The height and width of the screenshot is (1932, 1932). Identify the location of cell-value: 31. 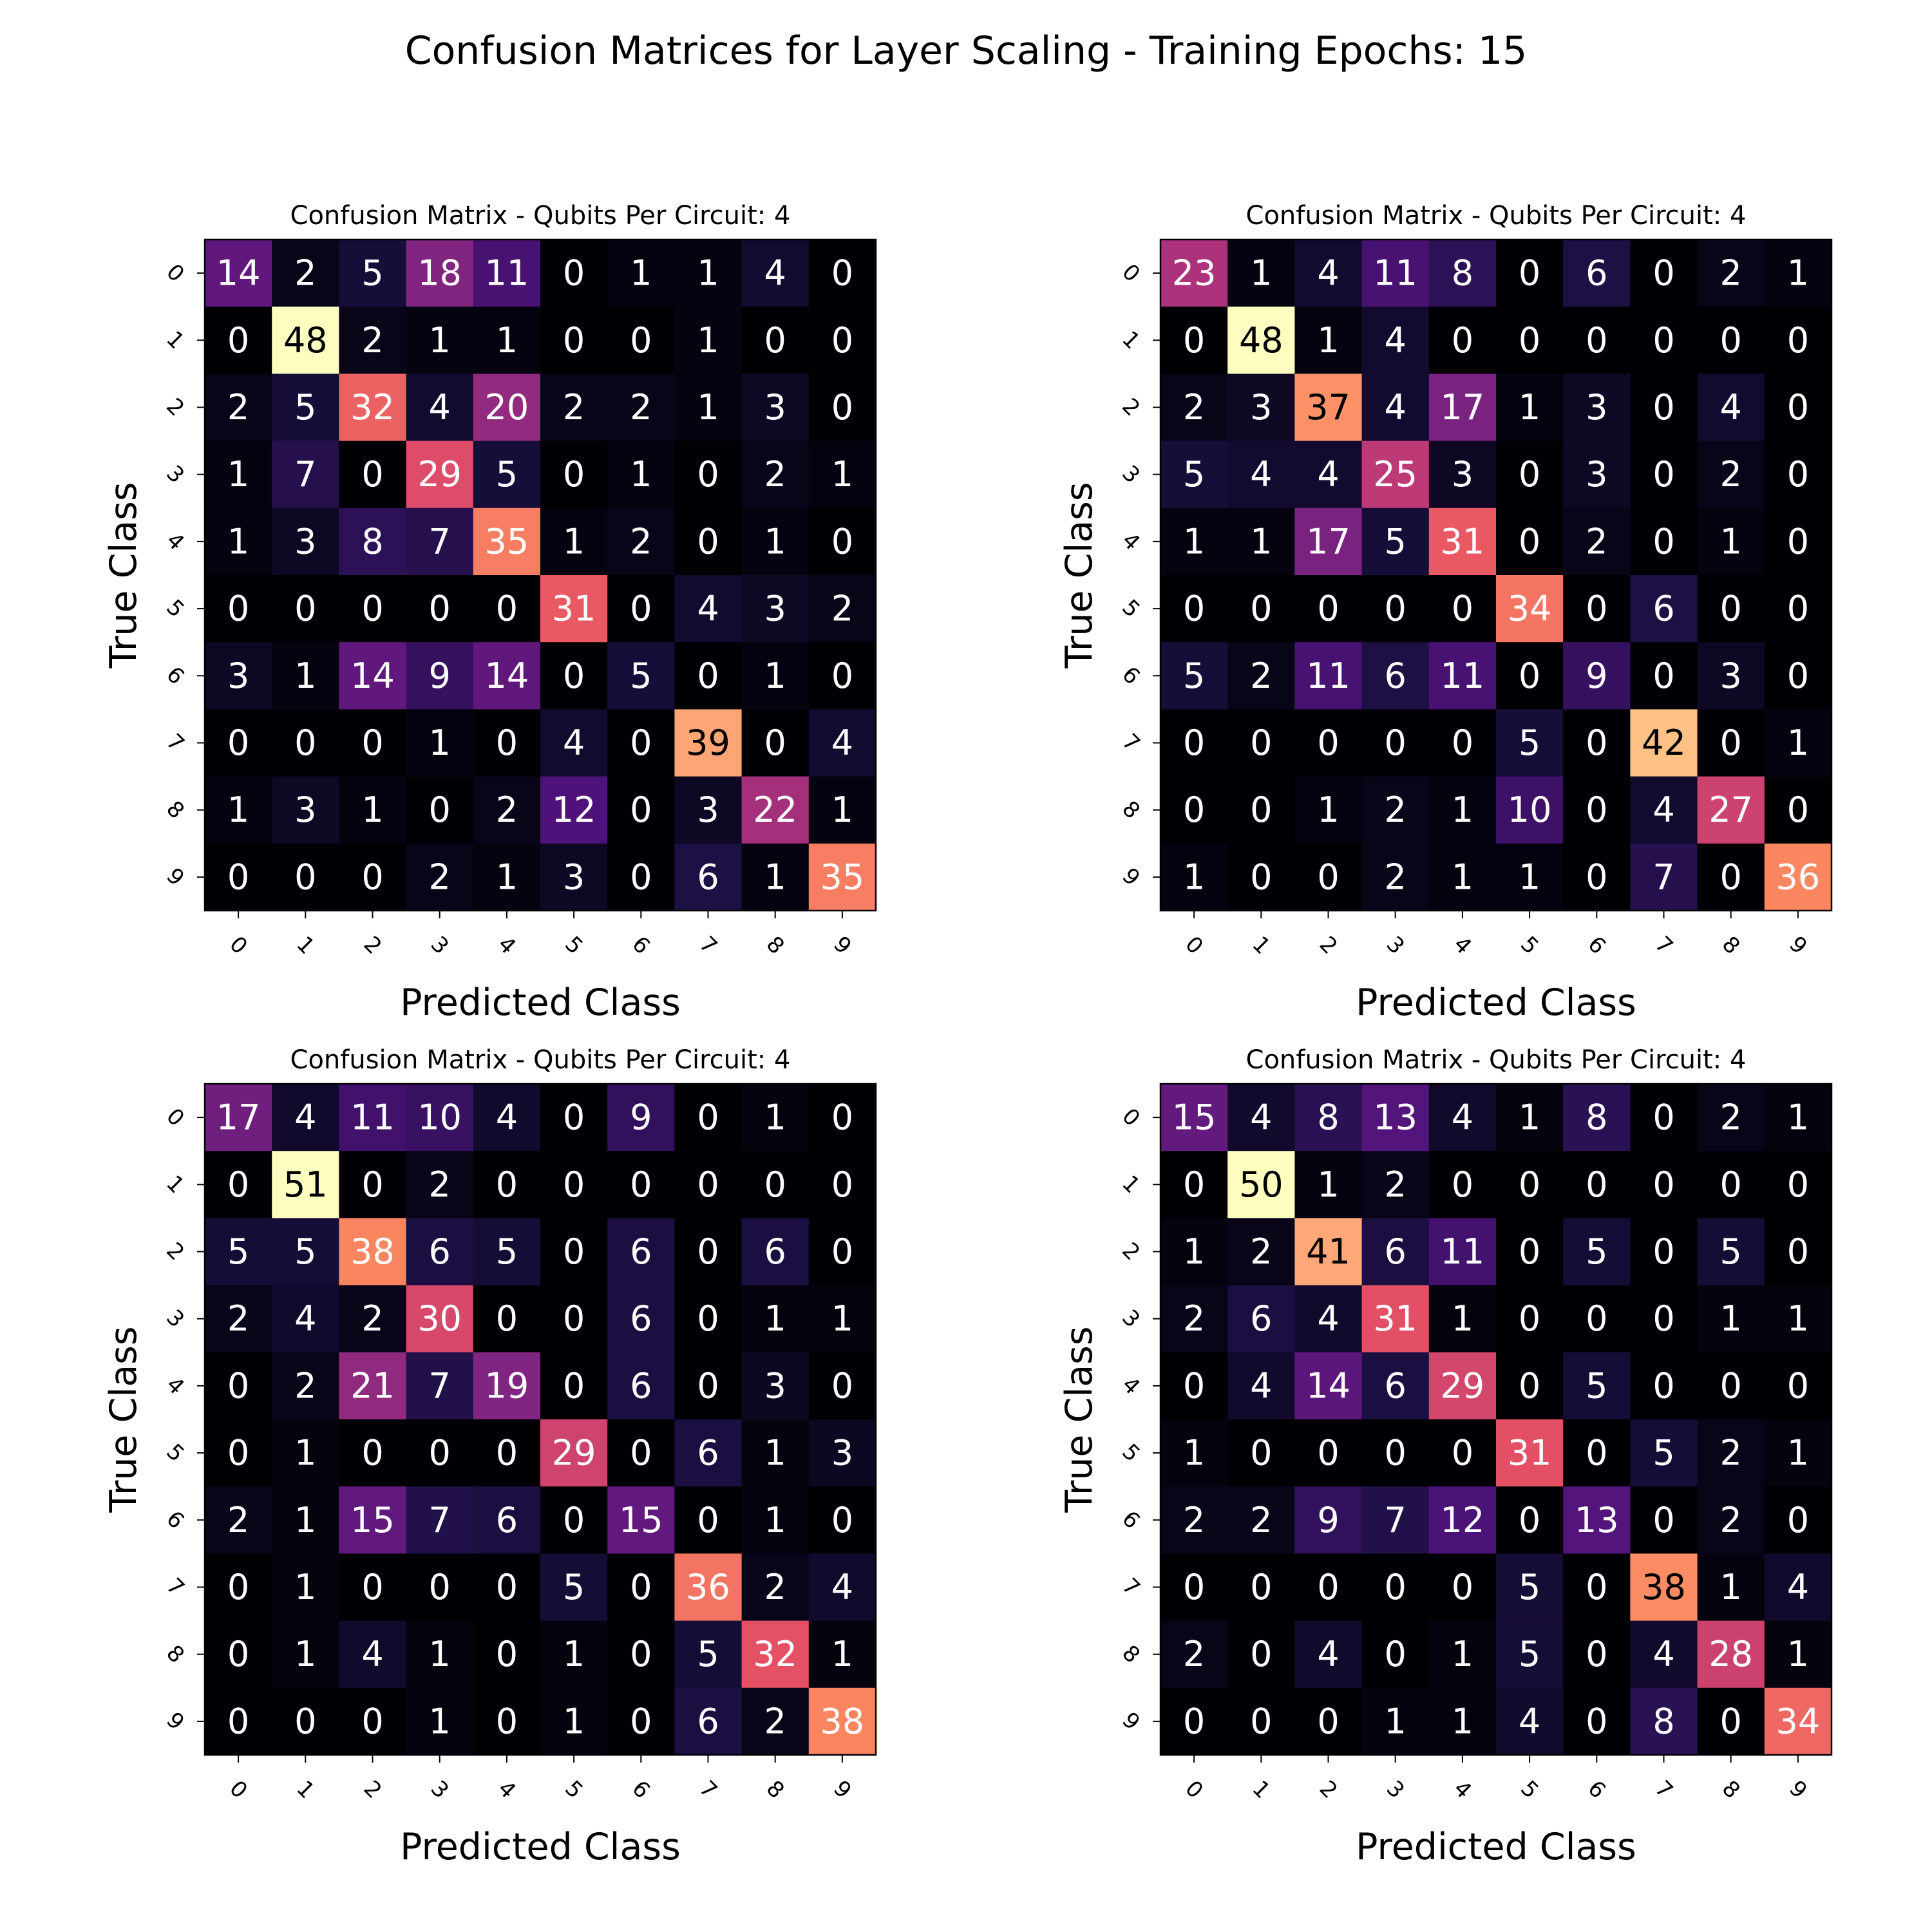
(1463, 541).